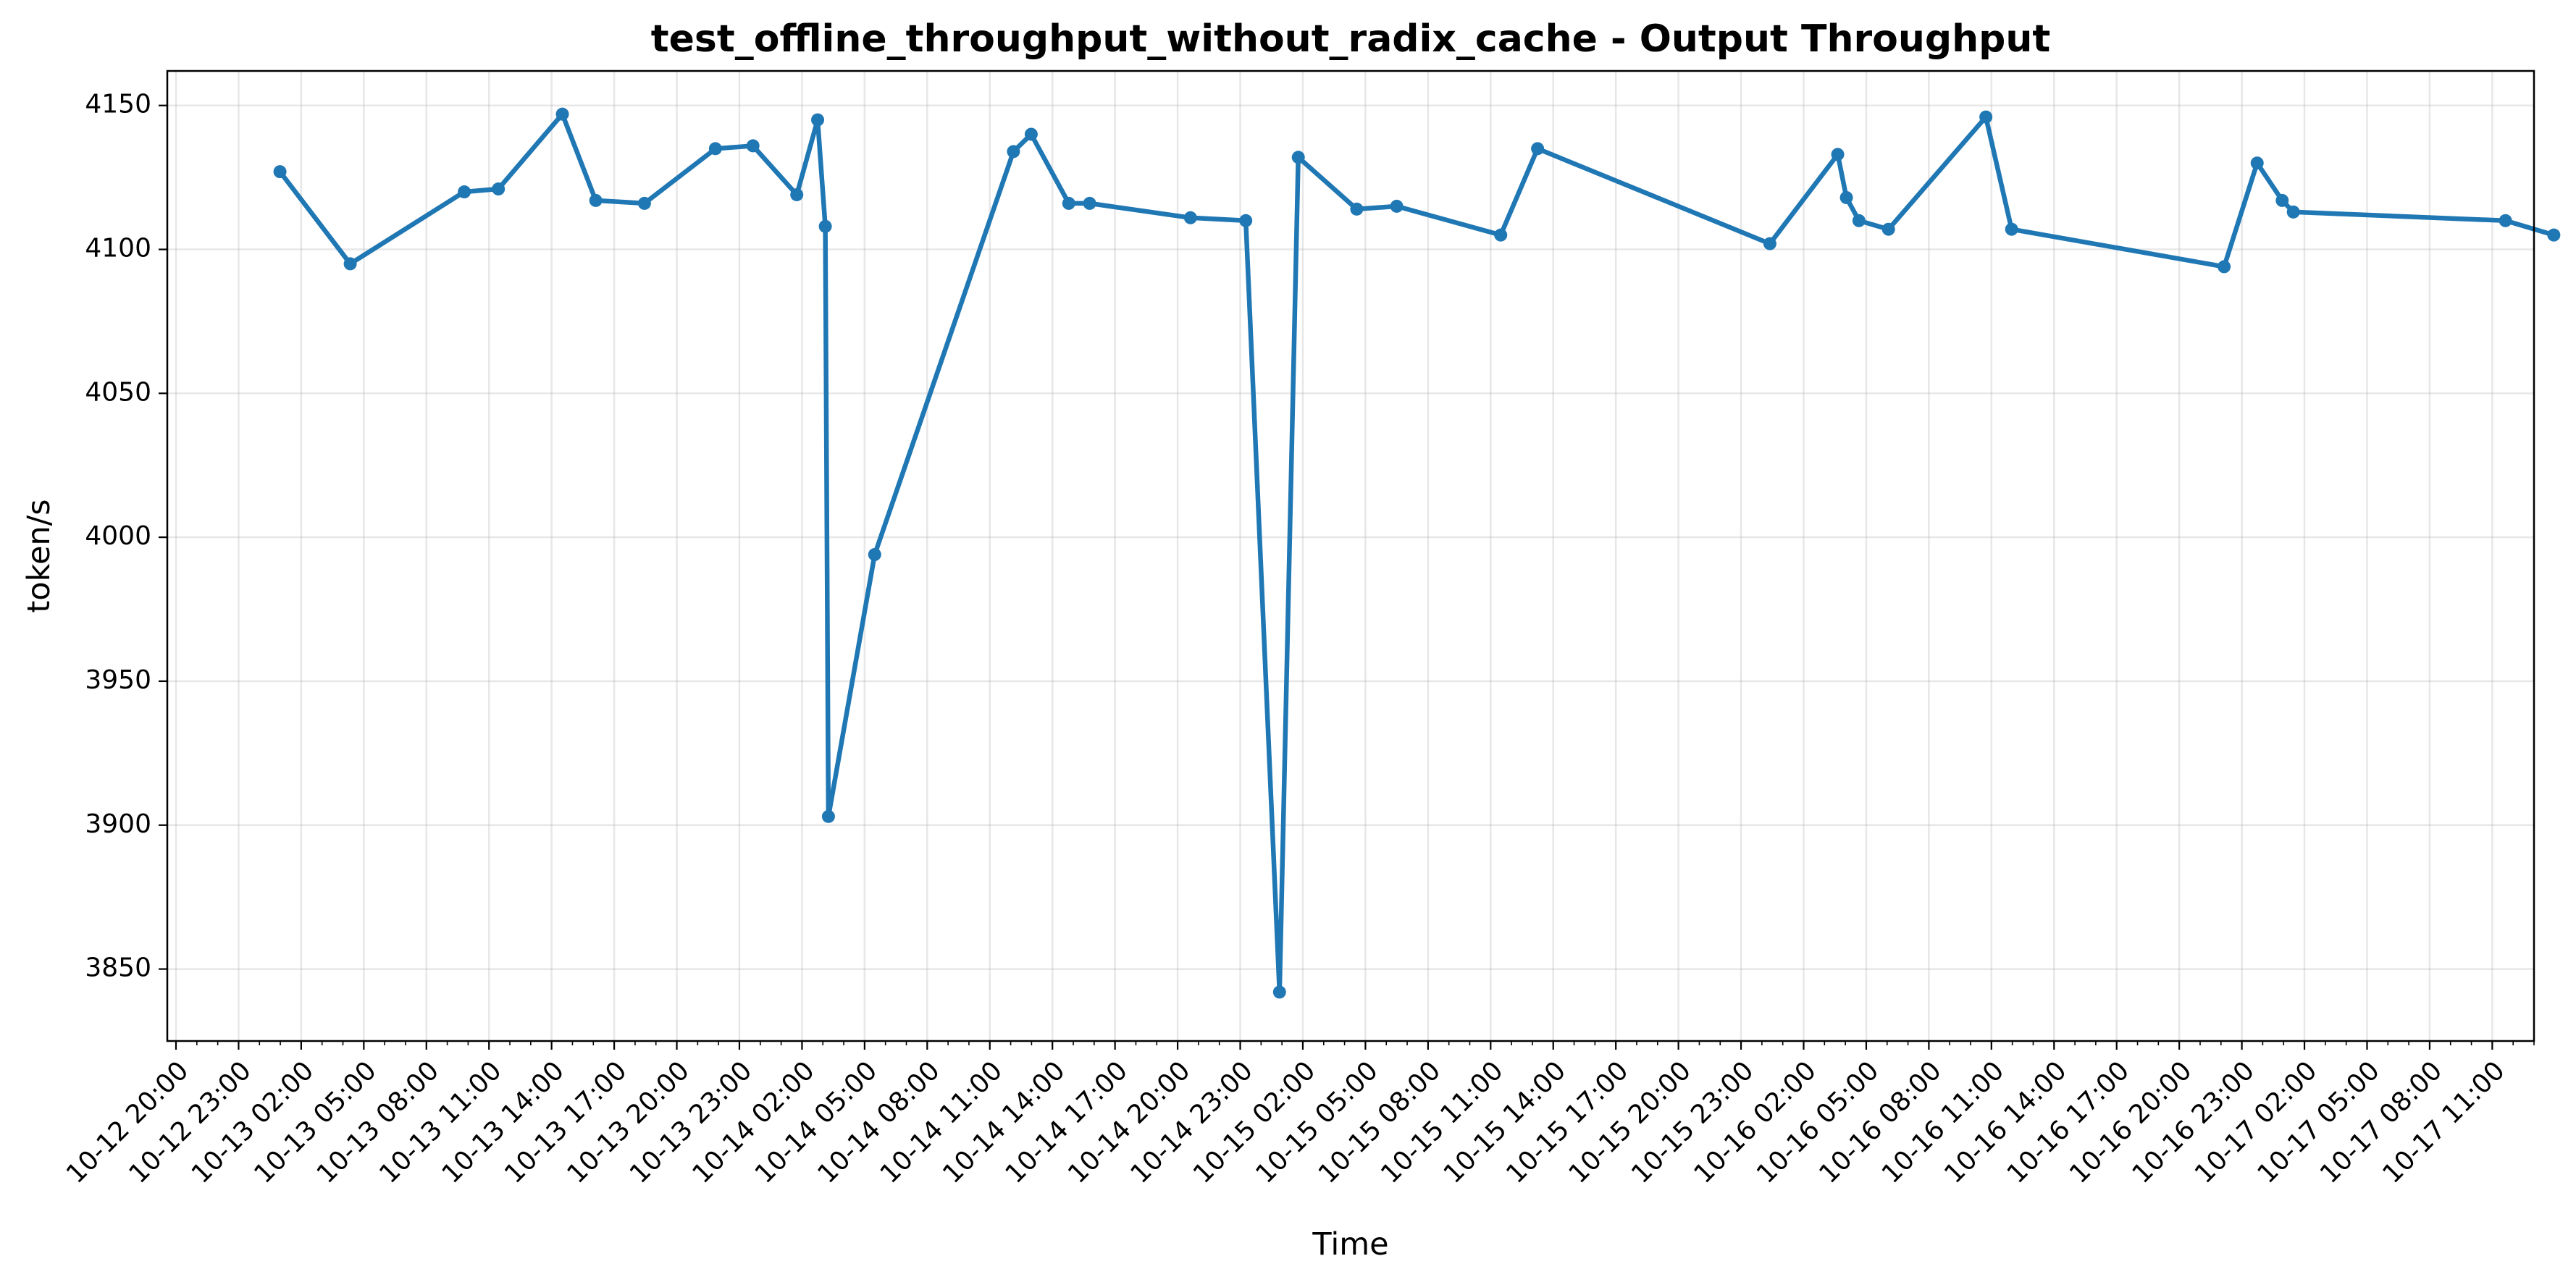 This screenshot has width=2576, height=1277. What do you see at coordinates (118, 968) in the screenshot?
I see `y-tick-label: 3850` at bounding box center [118, 968].